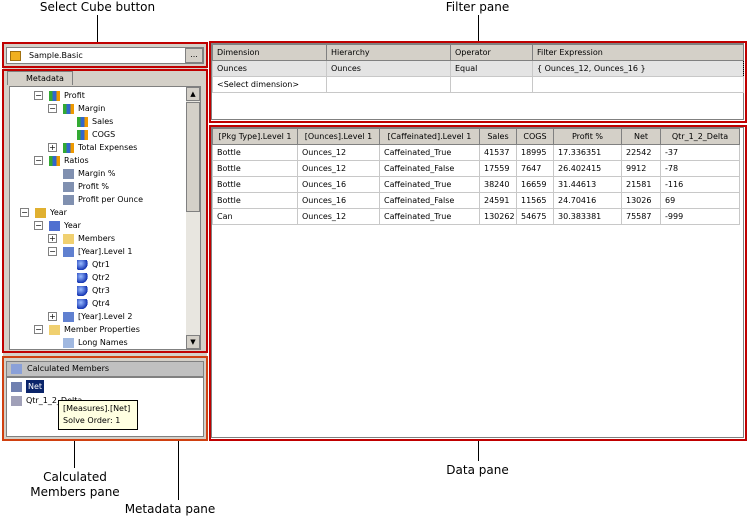 The width and height of the screenshot is (749, 517). I want to click on table-row: <Select dimension>, so click(478, 84).